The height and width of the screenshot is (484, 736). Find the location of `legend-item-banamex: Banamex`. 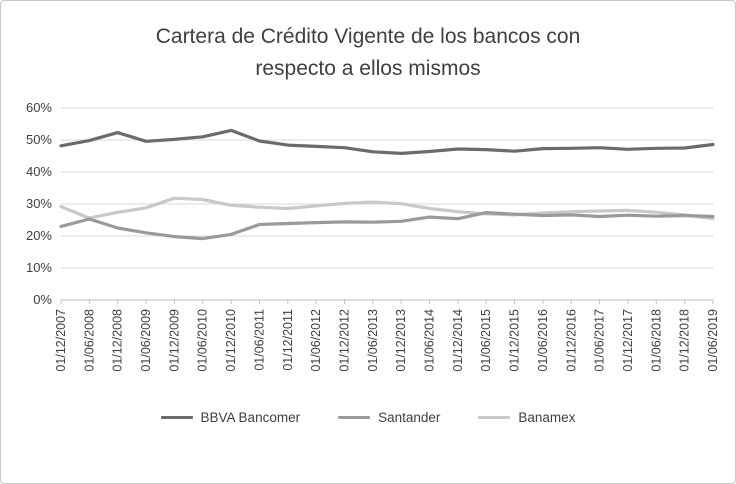

legend-item-banamex: Banamex is located at coordinates (526, 417).